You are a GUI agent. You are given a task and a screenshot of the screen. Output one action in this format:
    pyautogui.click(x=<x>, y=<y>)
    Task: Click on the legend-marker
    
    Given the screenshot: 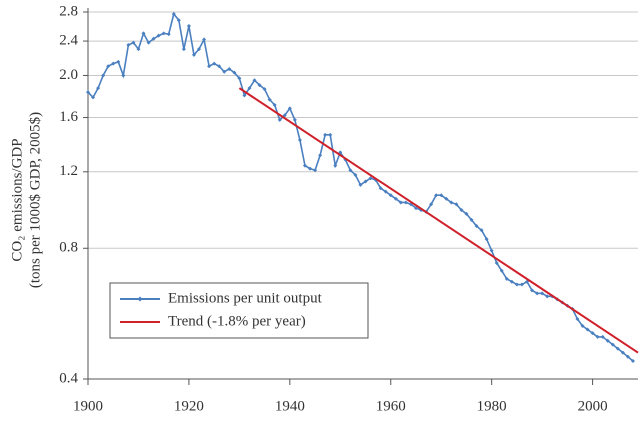 What is the action you would take?
    pyautogui.click(x=140, y=299)
    